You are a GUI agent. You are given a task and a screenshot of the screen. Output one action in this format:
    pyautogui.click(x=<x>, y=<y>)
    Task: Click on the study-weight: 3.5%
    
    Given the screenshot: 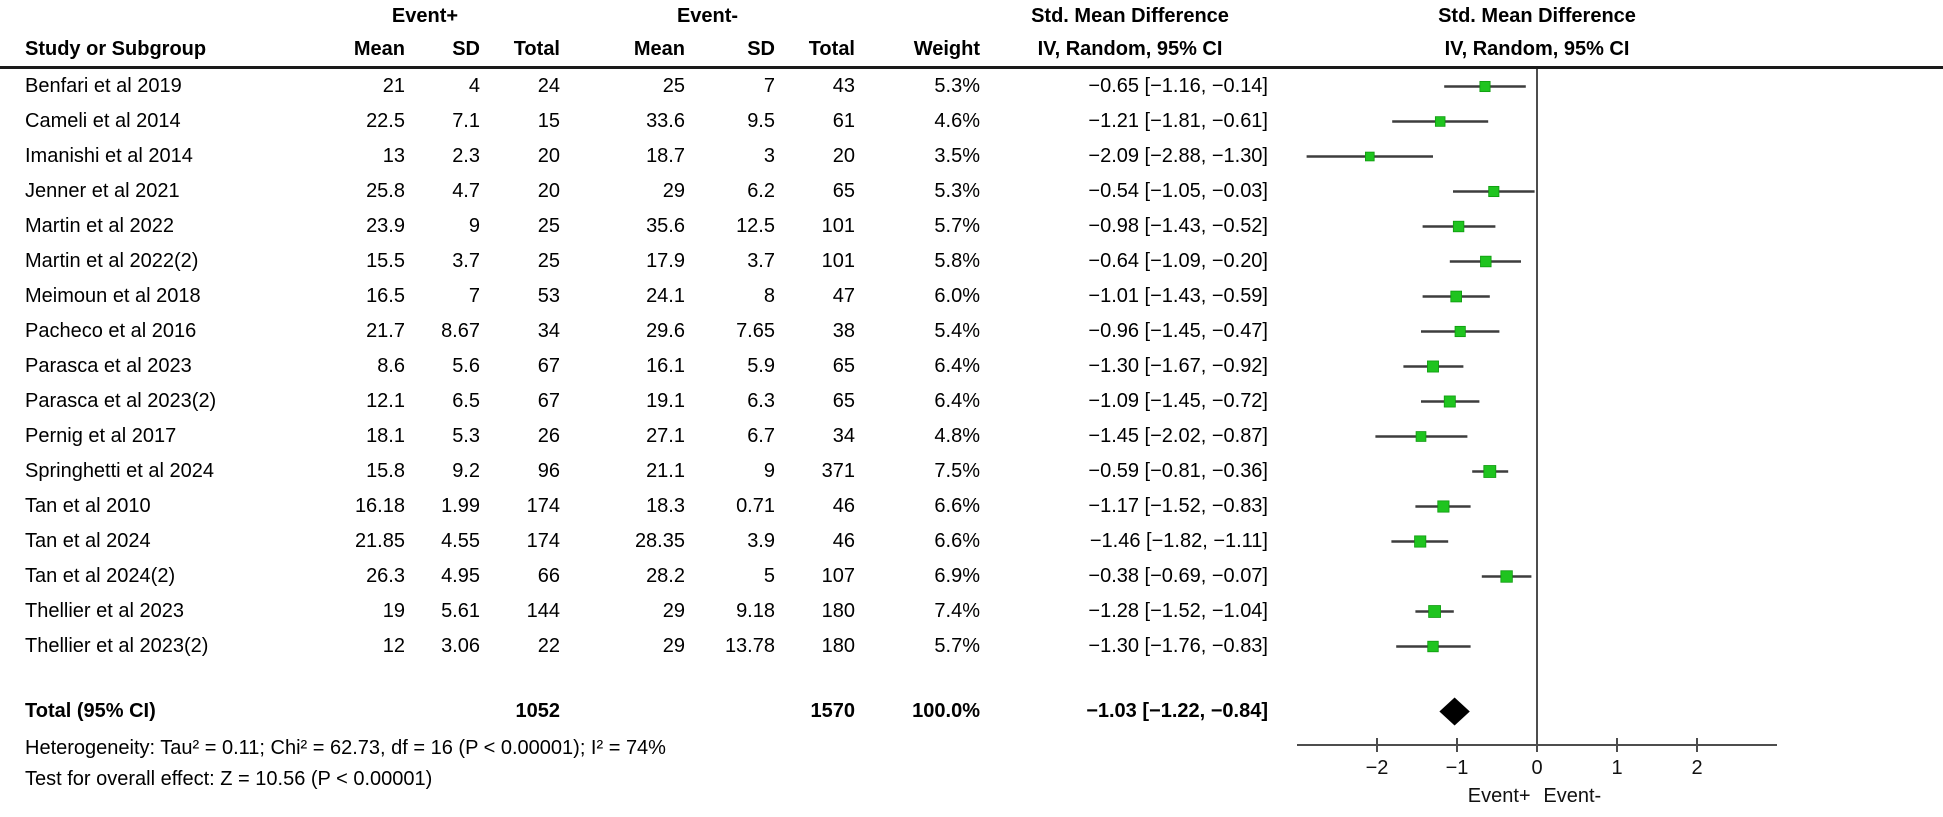 What is the action you would take?
    pyautogui.click(x=957, y=156)
    